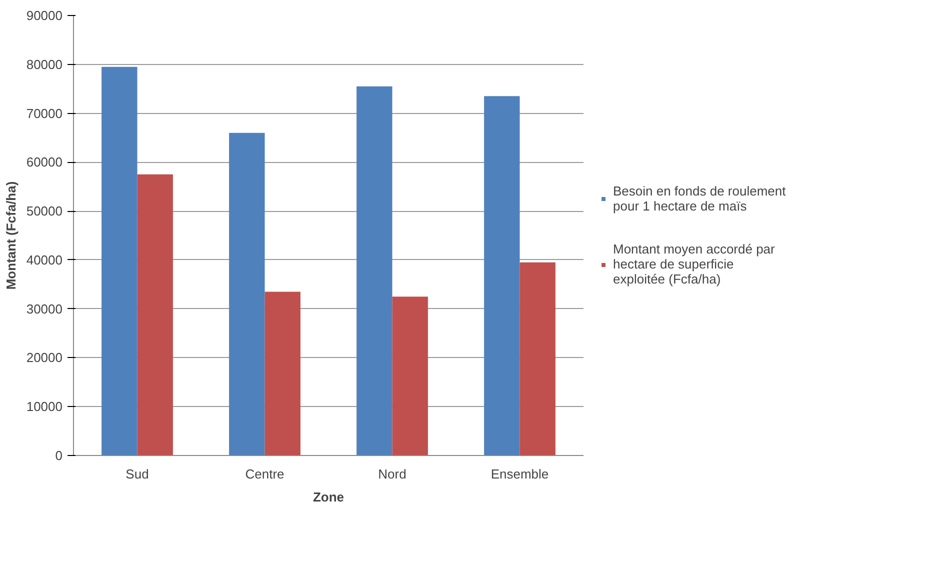 Image resolution: width=941 pixels, height=572 pixels. What do you see at coordinates (699, 199) in the screenshot?
I see `legend-label: Besoin en fonds de roulement pour 1 hectare de maïs` at bounding box center [699, 199].